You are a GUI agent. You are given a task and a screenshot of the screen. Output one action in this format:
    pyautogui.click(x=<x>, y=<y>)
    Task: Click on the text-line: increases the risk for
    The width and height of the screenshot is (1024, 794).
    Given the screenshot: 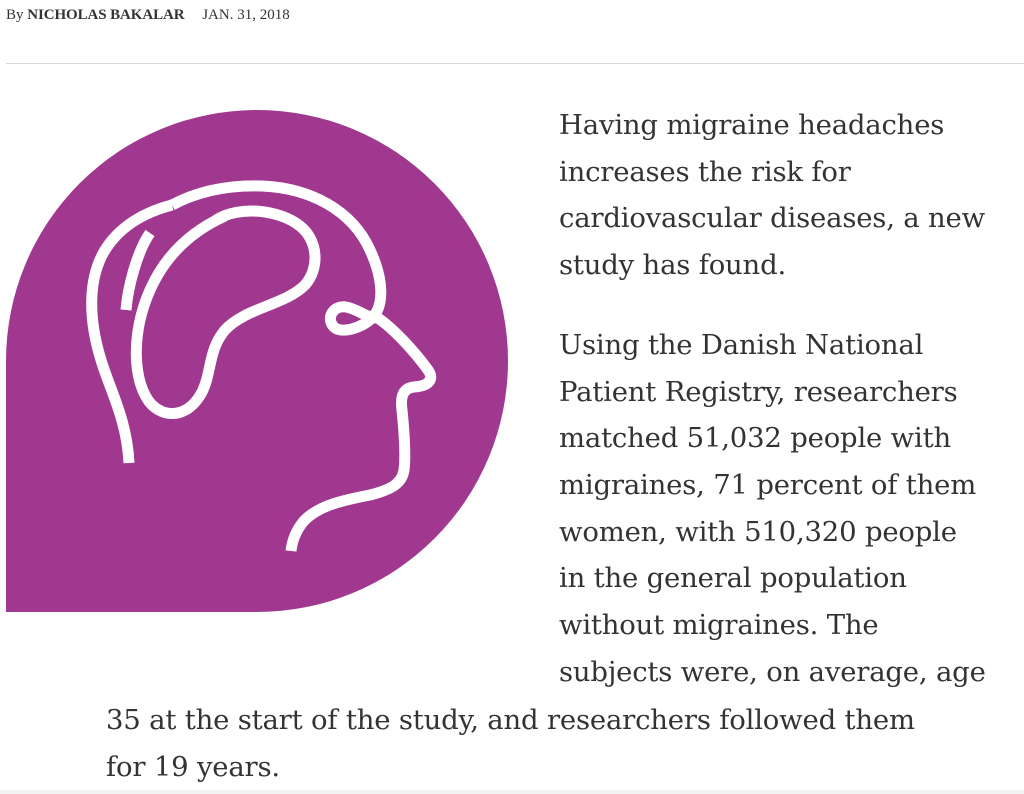 What is the action you would take?
    pyautogui.click(x=705, y=171)
    